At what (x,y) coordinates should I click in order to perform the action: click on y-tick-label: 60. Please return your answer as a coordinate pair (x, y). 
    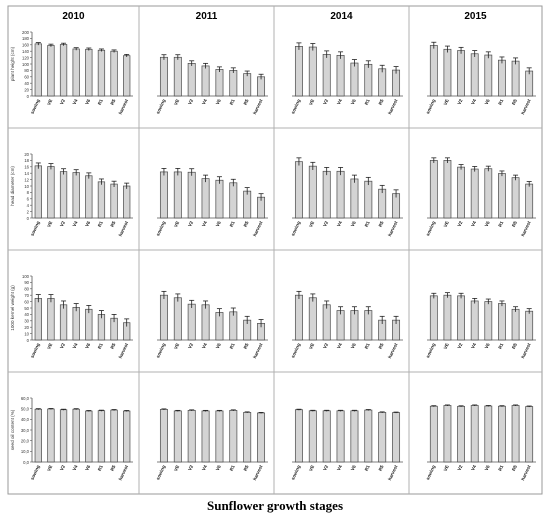
    Looking at the image, I should click on (26, 301).